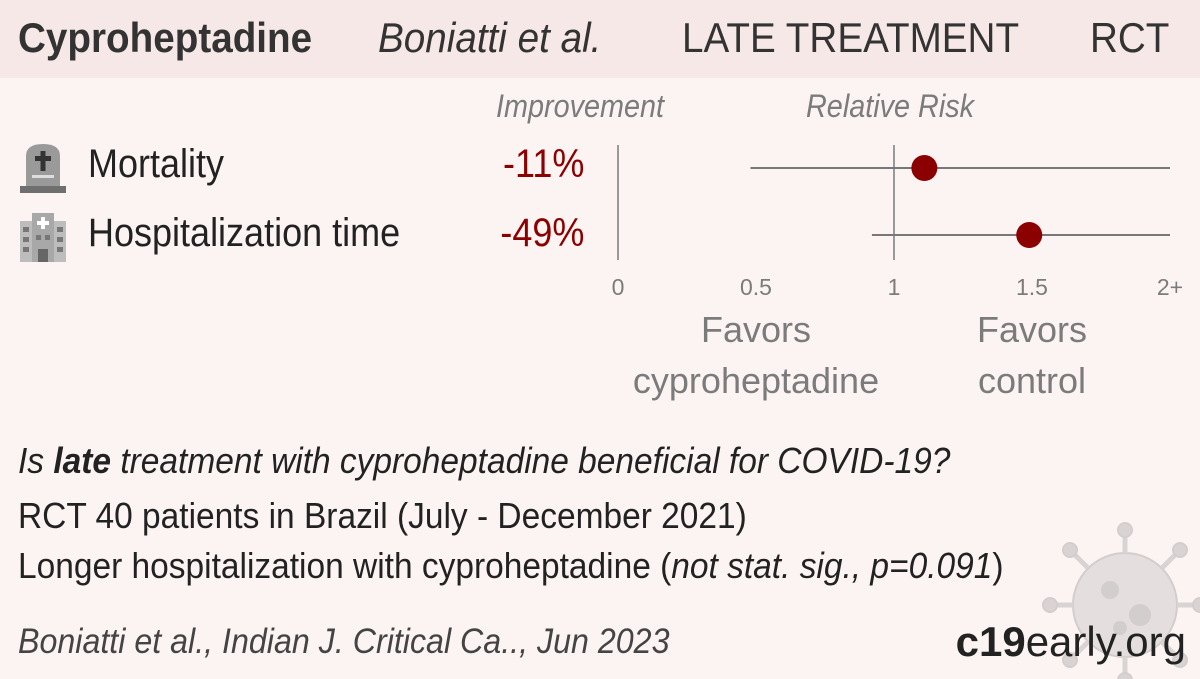 The width and height of the screenshot is (1200, 679). I want to click on stage-title: LATE TREATMENT, so click(851, 37).